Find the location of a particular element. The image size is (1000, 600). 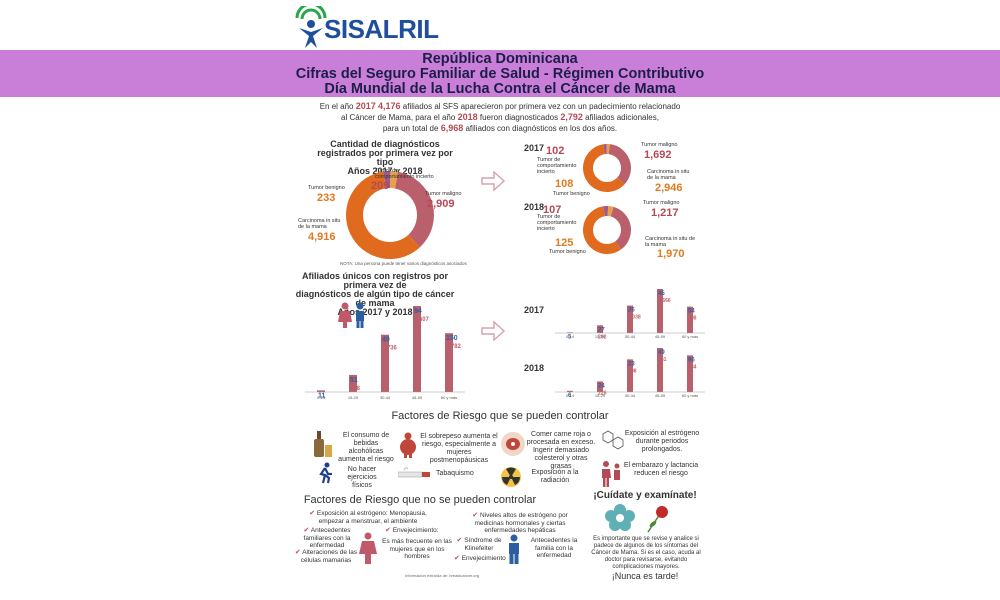

overweight-icon is located at coordinates (408, 445).